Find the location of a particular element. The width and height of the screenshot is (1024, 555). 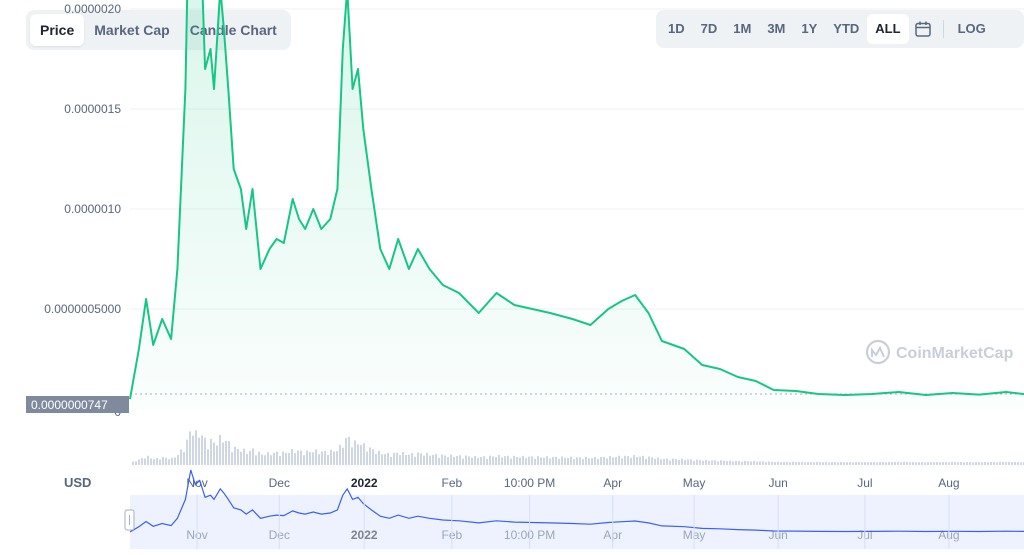

coinmarketcap-logo-mark is located at coordinates (878, 351).